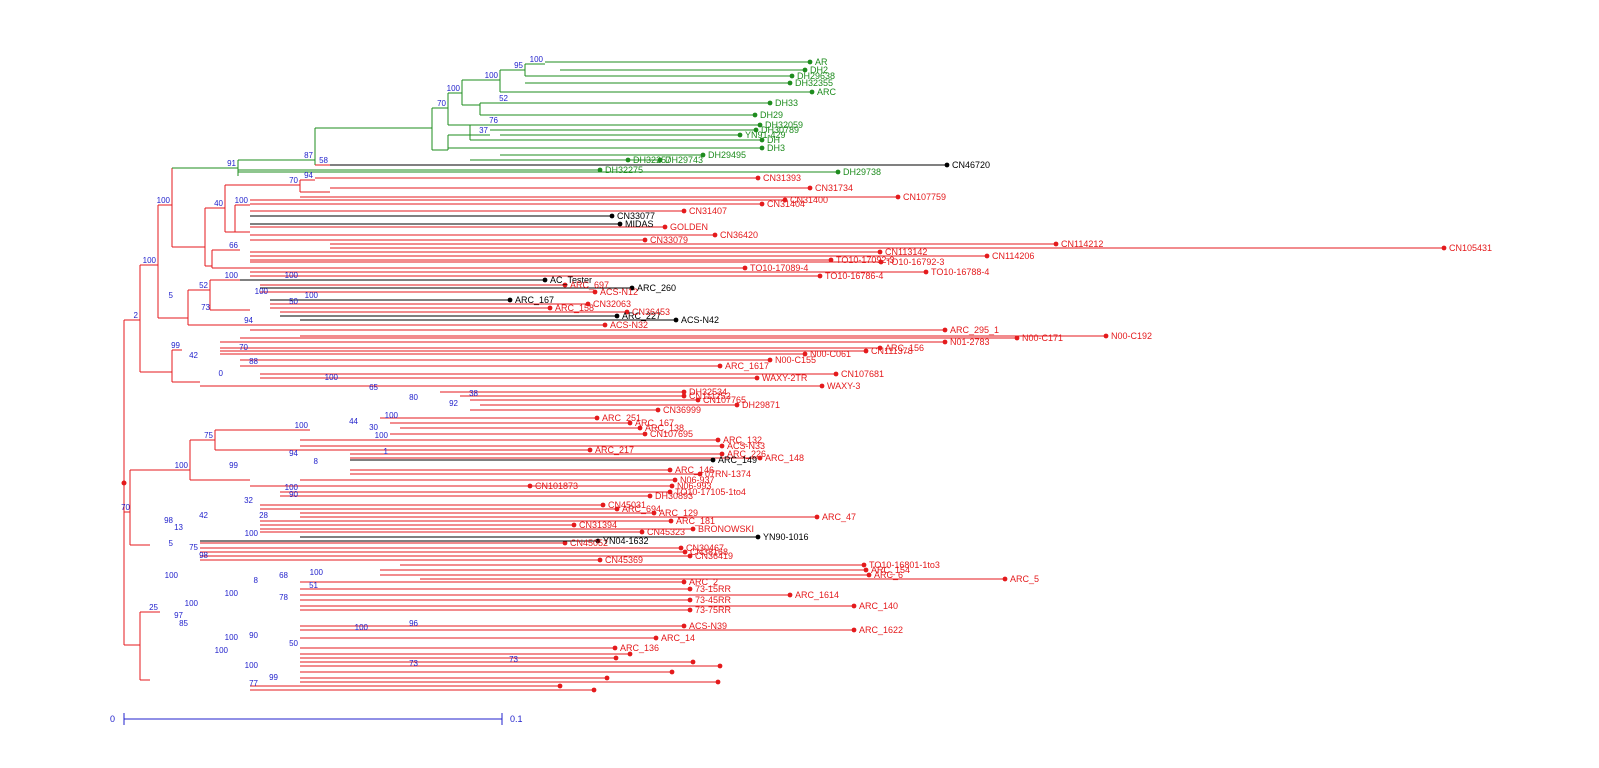  Describe the element at coordinates (786, 204) in the screenshot. I see `leaf-label: CN31404` at that location.